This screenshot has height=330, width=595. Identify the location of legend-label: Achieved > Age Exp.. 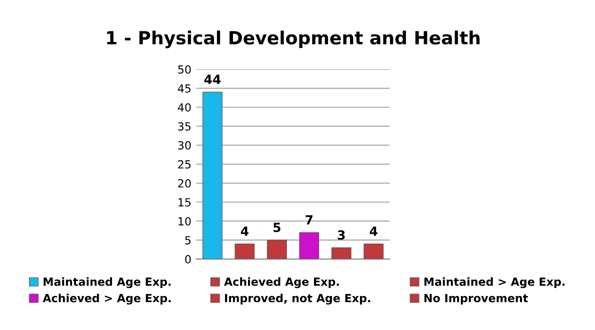
(106, 299).